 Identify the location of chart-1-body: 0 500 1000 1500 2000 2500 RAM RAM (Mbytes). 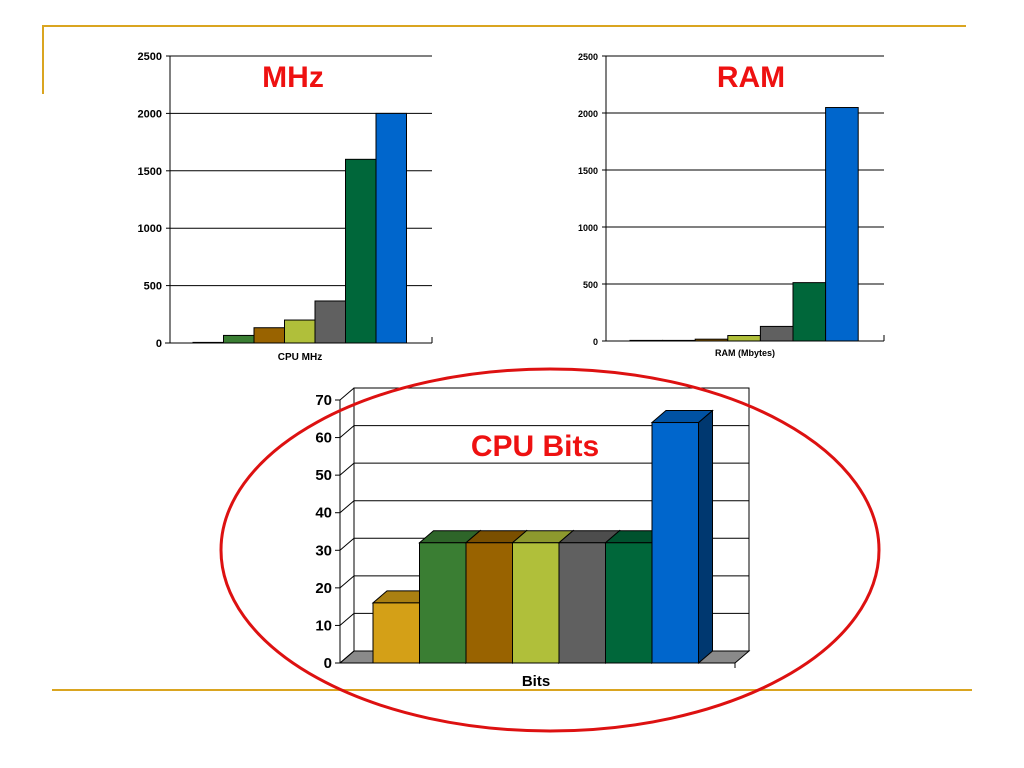
(731, 205).